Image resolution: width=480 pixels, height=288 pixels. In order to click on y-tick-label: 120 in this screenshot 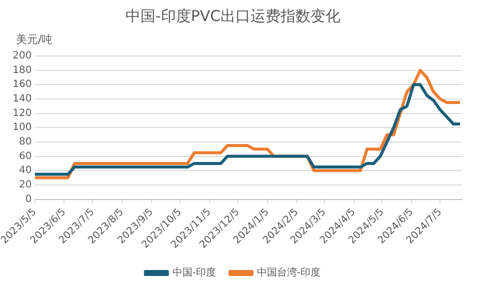, I will do `click(22, 113)`.